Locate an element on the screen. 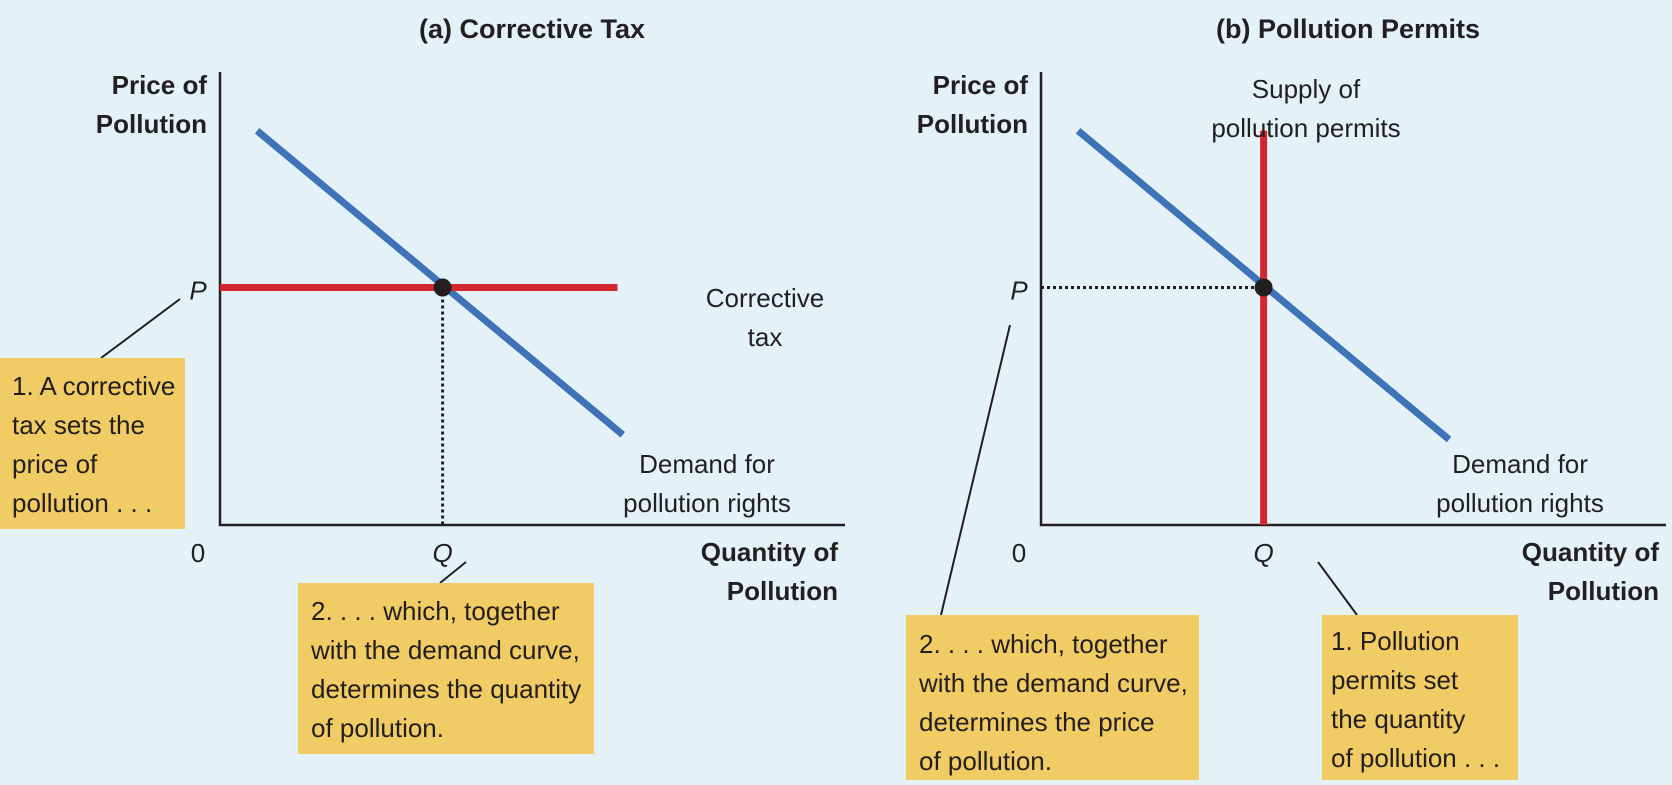 Image resolution: width=1672 pixels, height=785 pixels. permits-x-axis-label: Quantity of is located at coordinates (1591, 552).